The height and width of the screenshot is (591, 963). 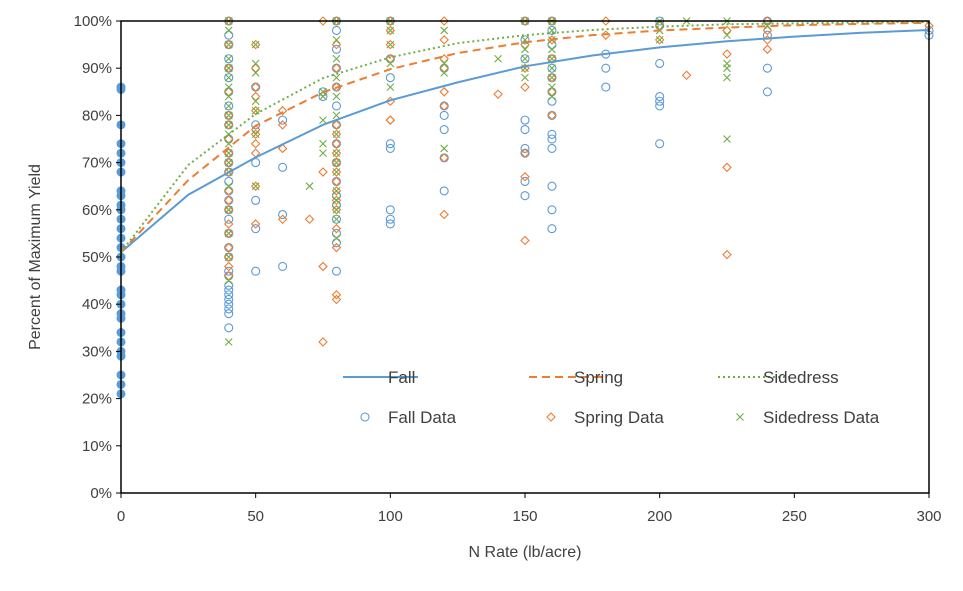 What do you see at coordinates (794, 516) in the screenshot?
I see `x-tick-label: 250` at bounding box center [794, 516].